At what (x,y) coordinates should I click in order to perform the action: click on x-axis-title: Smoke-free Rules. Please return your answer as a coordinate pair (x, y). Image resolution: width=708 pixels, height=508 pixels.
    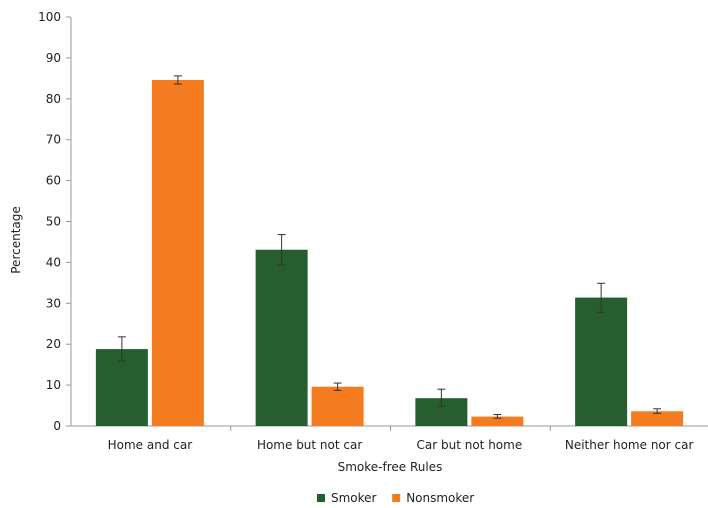
    Looking at the image, I should click on (390, 467).